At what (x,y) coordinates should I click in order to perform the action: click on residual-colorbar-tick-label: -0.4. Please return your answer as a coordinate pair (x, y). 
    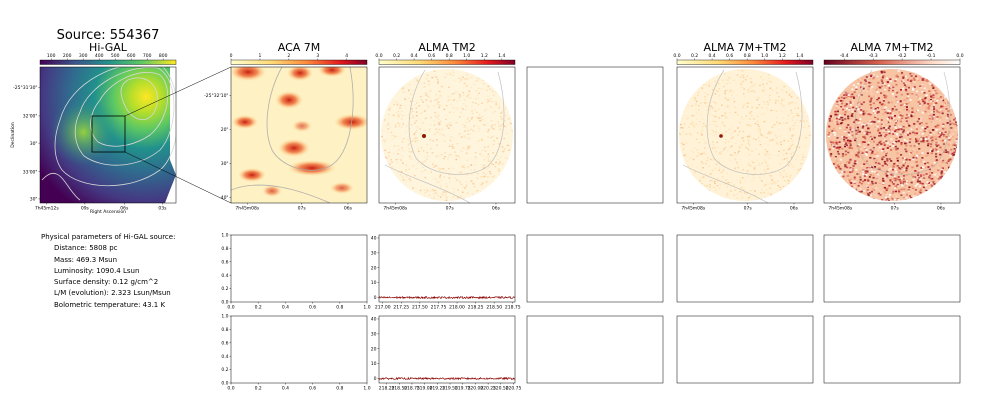
    Looking at the image, I should click on (844, 56).